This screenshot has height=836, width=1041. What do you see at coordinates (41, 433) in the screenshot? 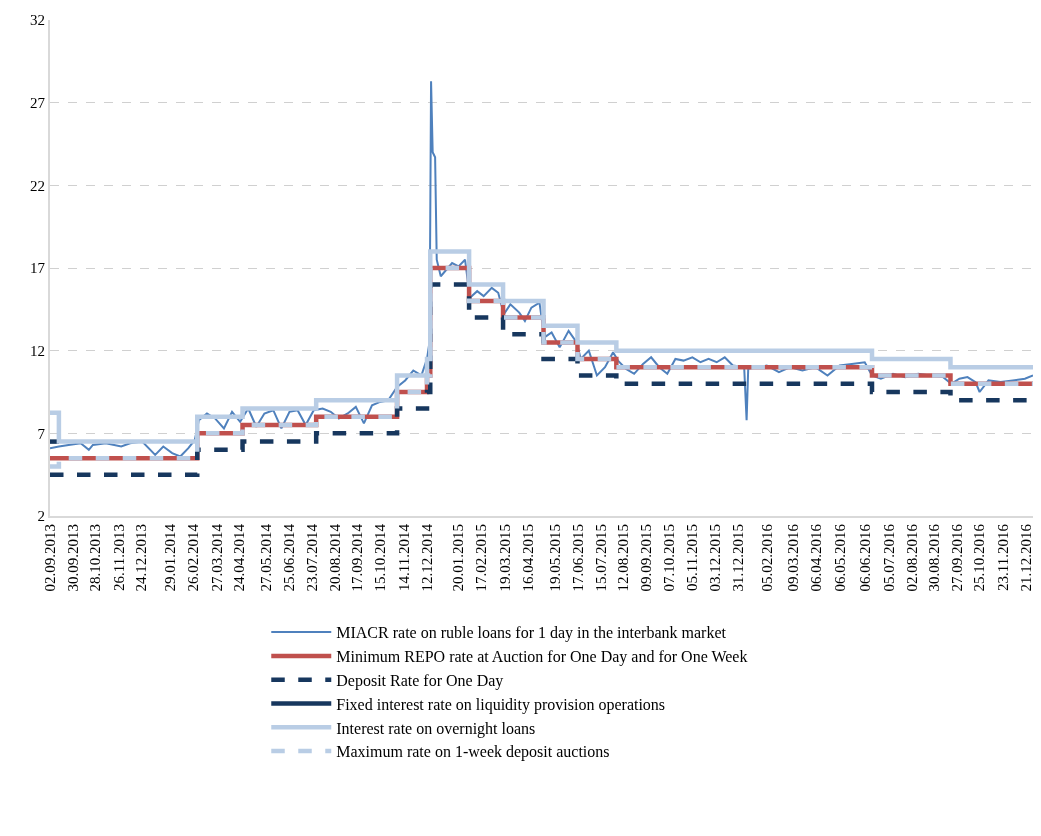
I see `y-tick-label: 7` at bounding box center [41, 433].